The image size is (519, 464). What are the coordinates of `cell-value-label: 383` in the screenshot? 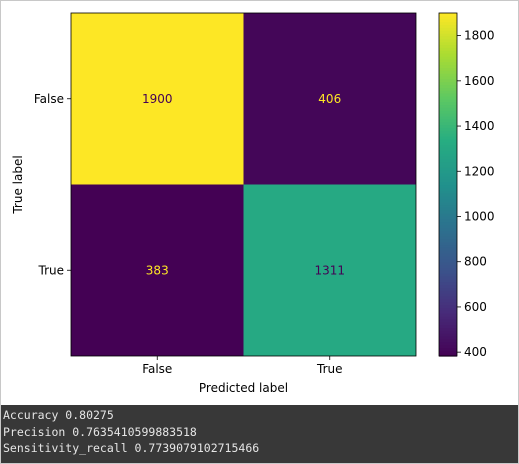 It's located at (157, 270).